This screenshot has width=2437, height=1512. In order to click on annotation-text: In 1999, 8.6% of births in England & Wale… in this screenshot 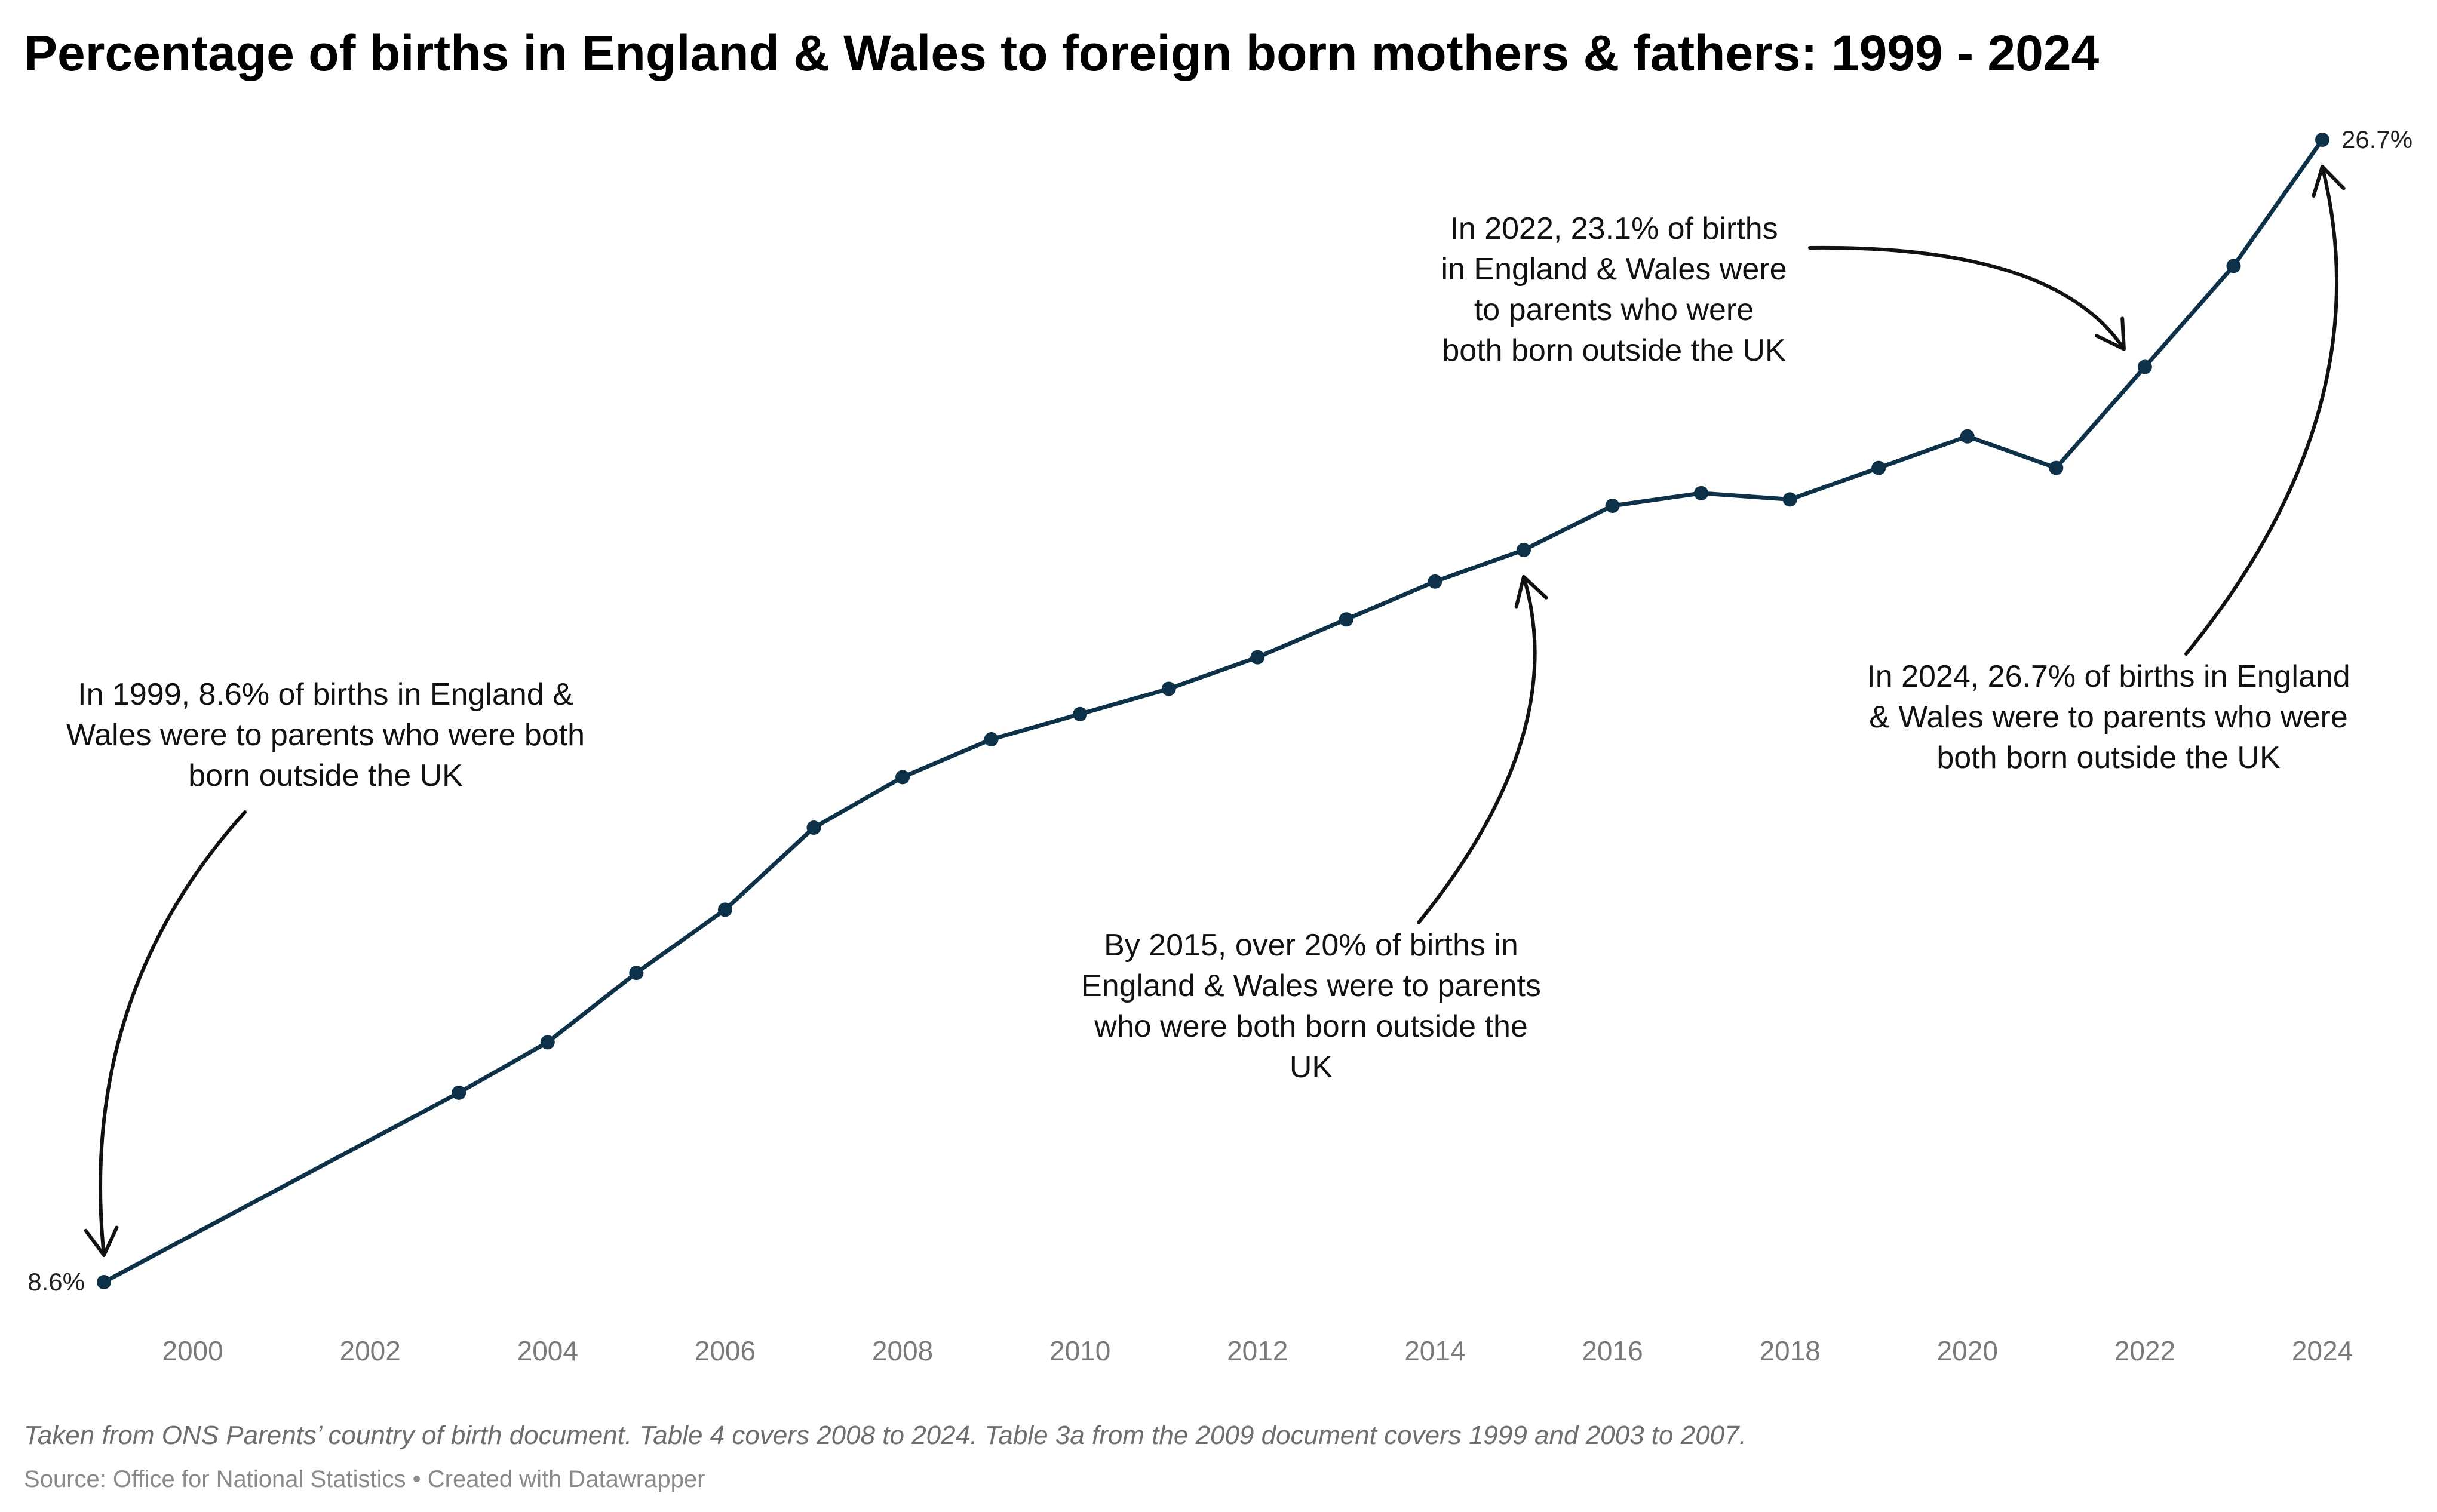, I will do `click(325, 735)`.